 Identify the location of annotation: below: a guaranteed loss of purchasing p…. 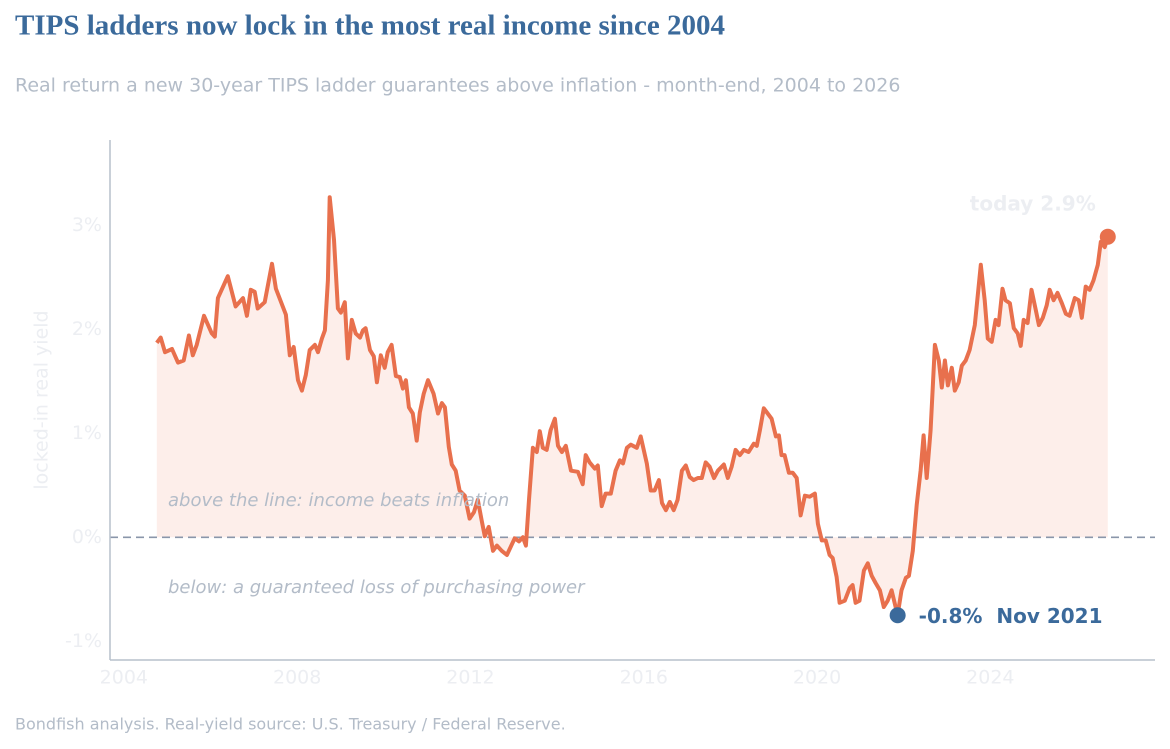
(377, 587).